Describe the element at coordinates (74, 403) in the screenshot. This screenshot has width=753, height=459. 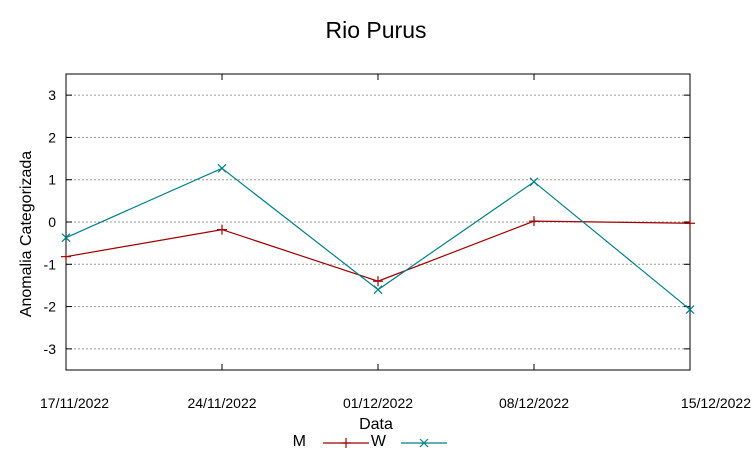
I see `x-tick-label: 17/11/2022` at that location.